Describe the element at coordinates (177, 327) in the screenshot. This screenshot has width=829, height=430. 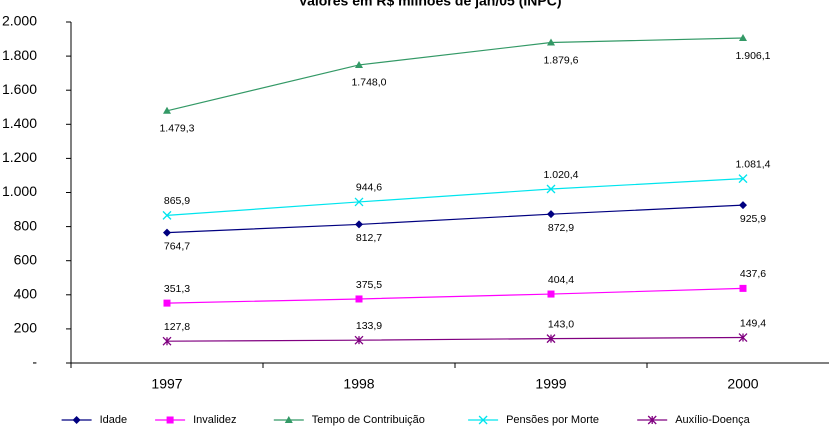
I see `data-label: 127,8` at that location.